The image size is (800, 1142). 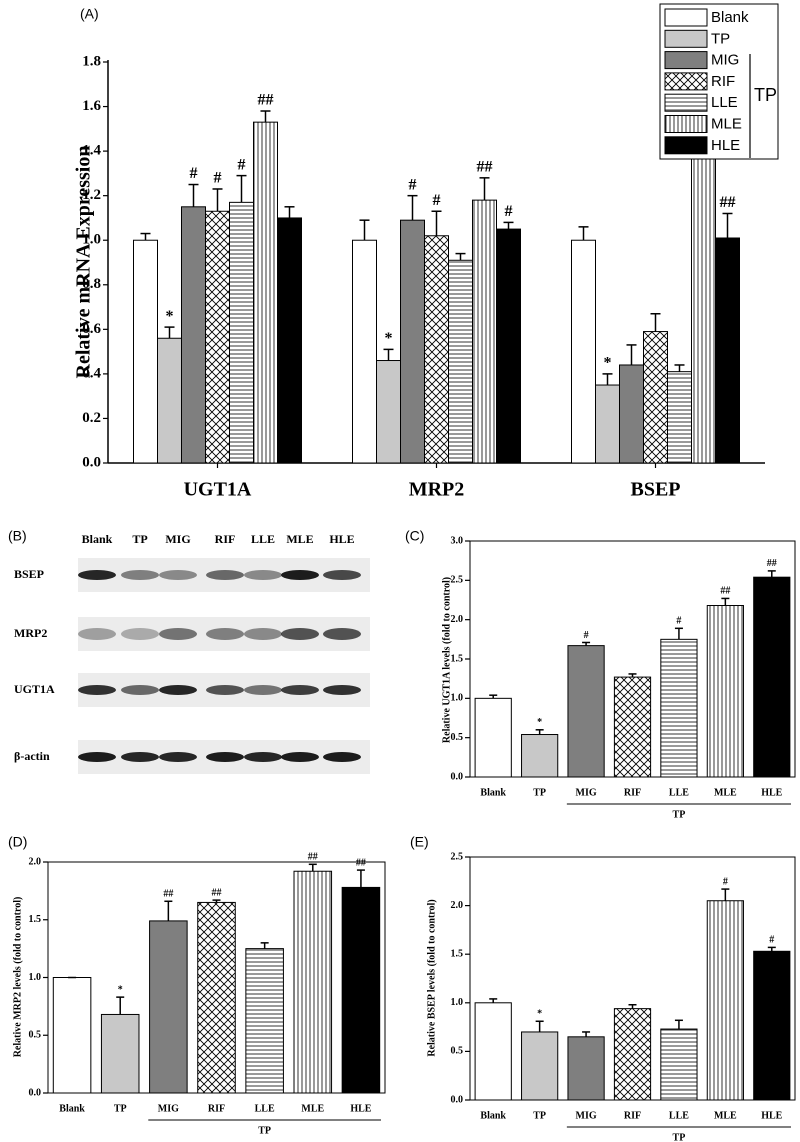 I want to click on x-tick-label: LLE, so click(x=679, y=792).